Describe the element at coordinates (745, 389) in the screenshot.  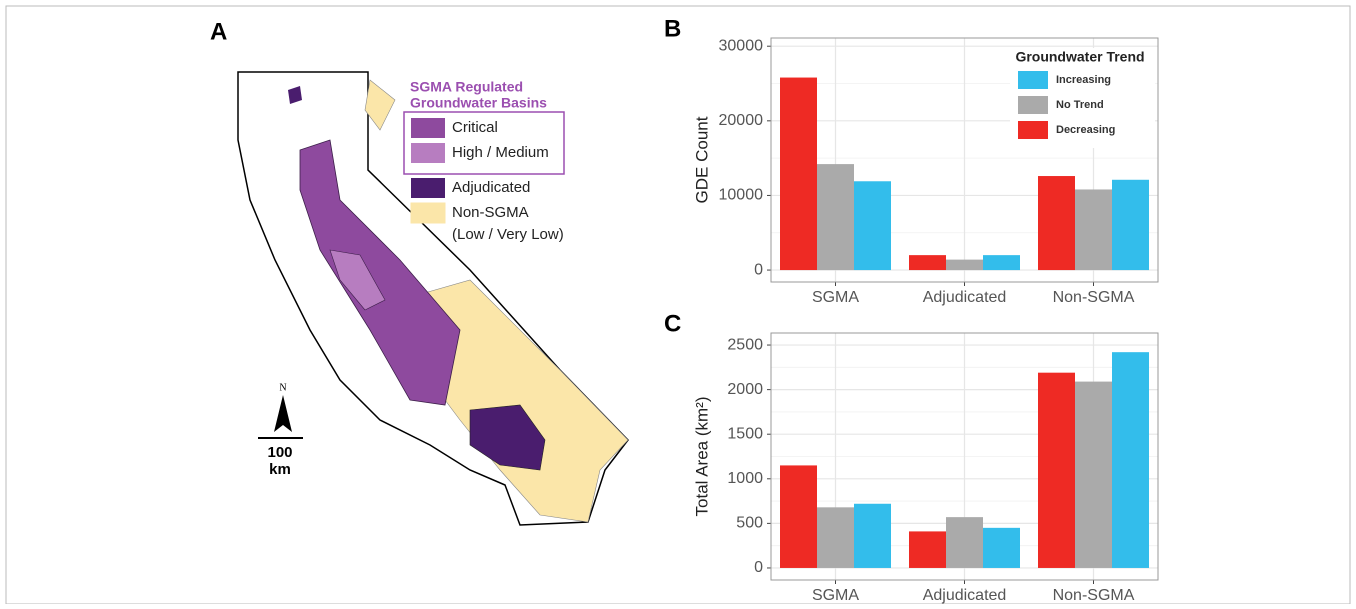
I see `y-tick-label: 2000` at that location.